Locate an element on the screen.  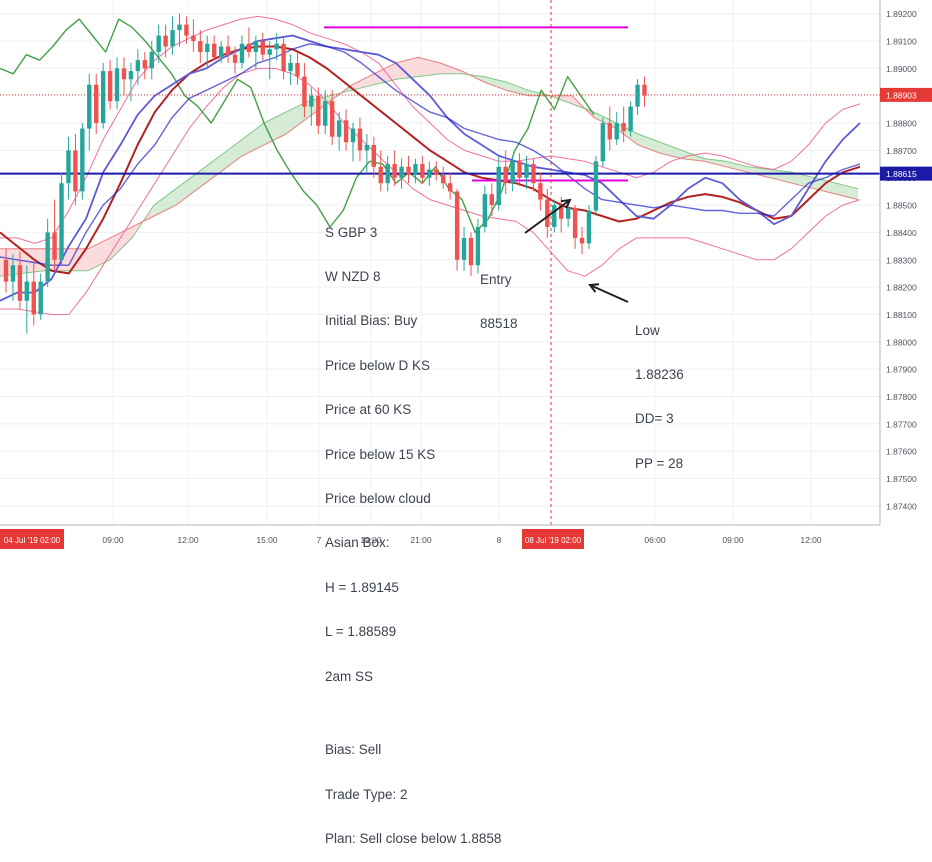
entry-note: Entry 88518 is located at coordinates (499, 295).